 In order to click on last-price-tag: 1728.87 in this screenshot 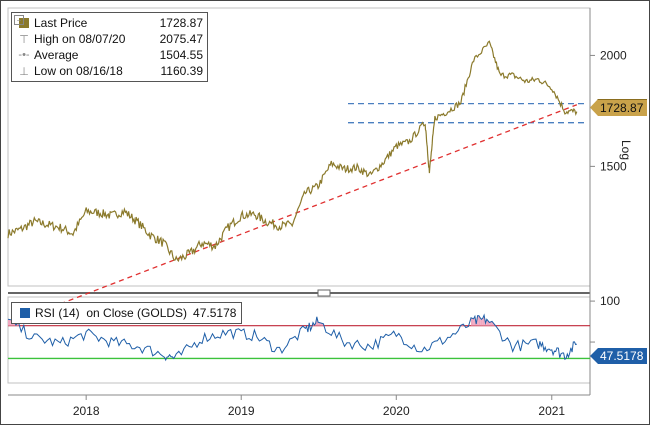, I will do `click(619, 107)`.